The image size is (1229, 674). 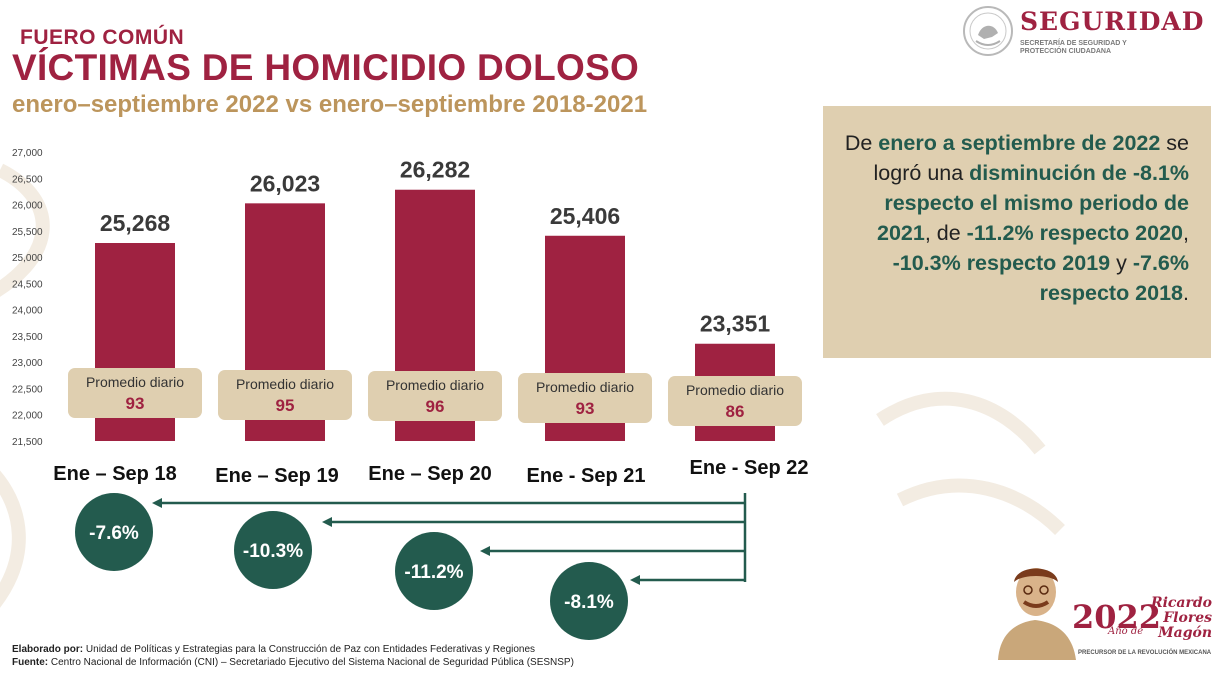 What do you see at coordinates (27, 153) in the screenshot?
I see `y-tick-label: 27,000` at bounding box center [27, 153].